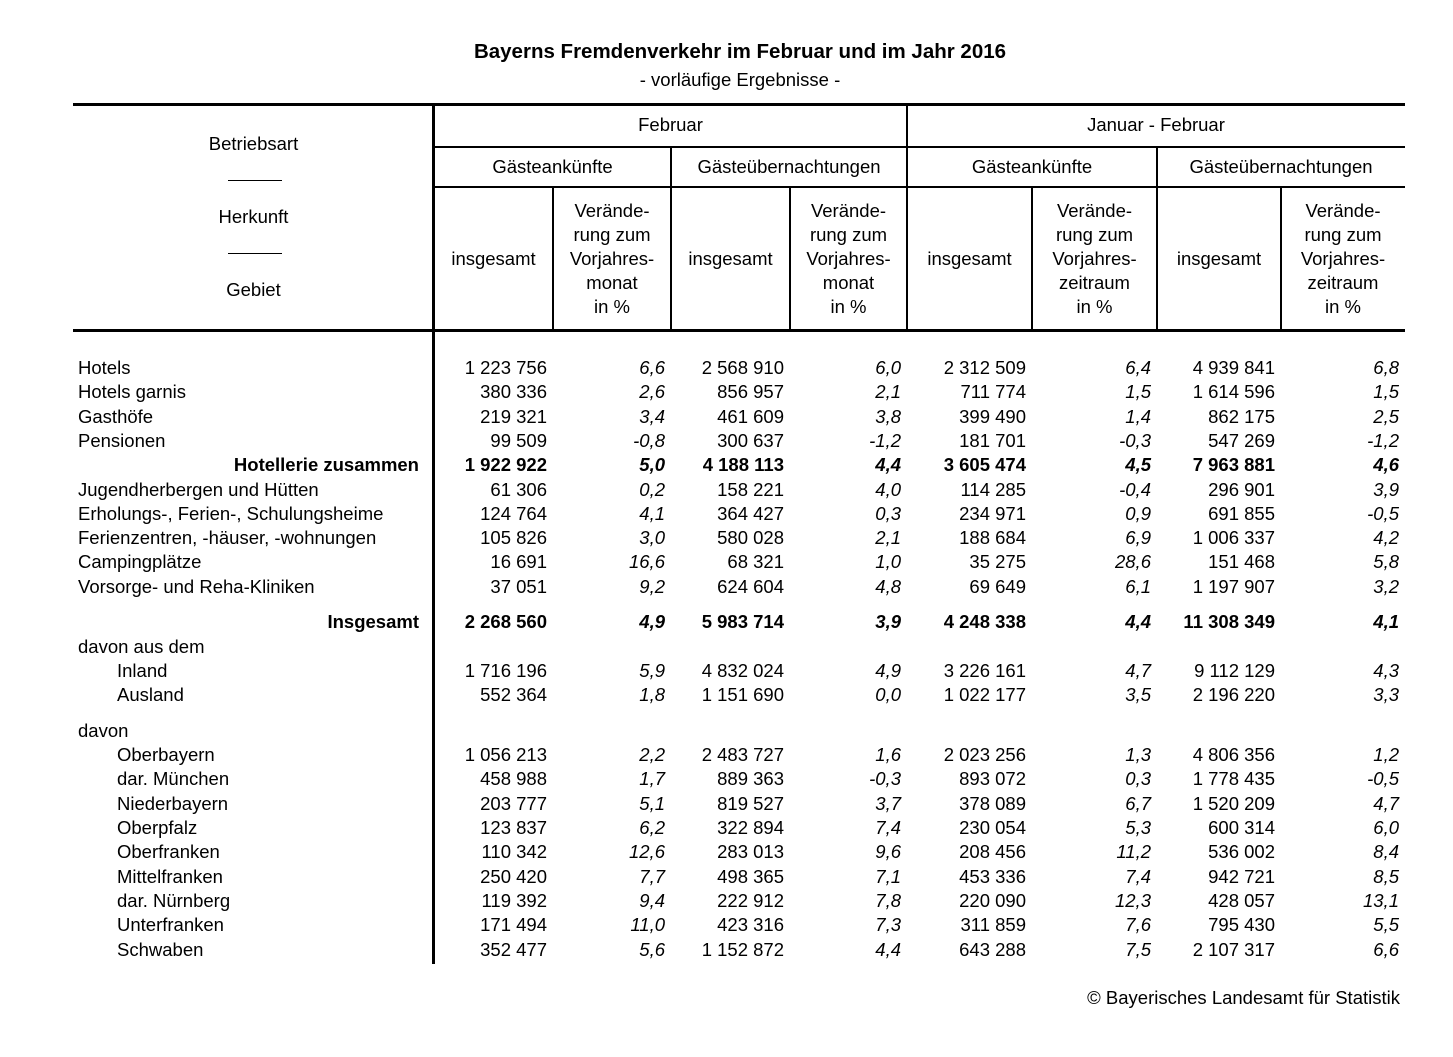 The height and width of the screenshot is (1057, 1453). What do you see at coordinates (1386, 367) in the screenshot?
I see `cell: 6,8` at bounding box center [1386, 367].